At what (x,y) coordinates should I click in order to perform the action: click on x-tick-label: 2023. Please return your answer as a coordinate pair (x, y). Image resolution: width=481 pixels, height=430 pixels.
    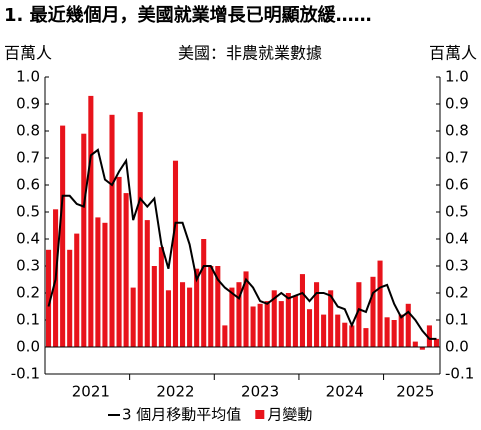
    Looking at the image, I should click on (260, 392).